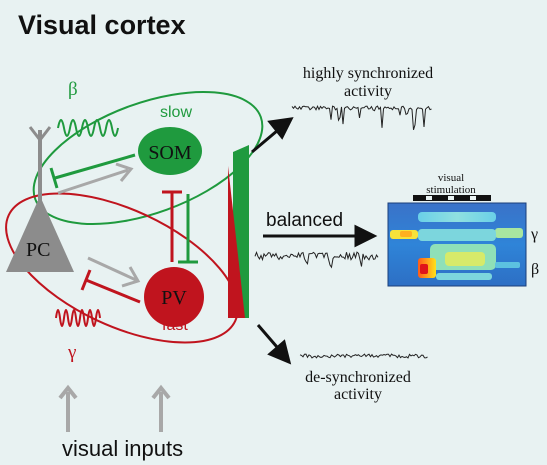  I want to click on desynchronized-label-line2: activity, so click(358, 394).